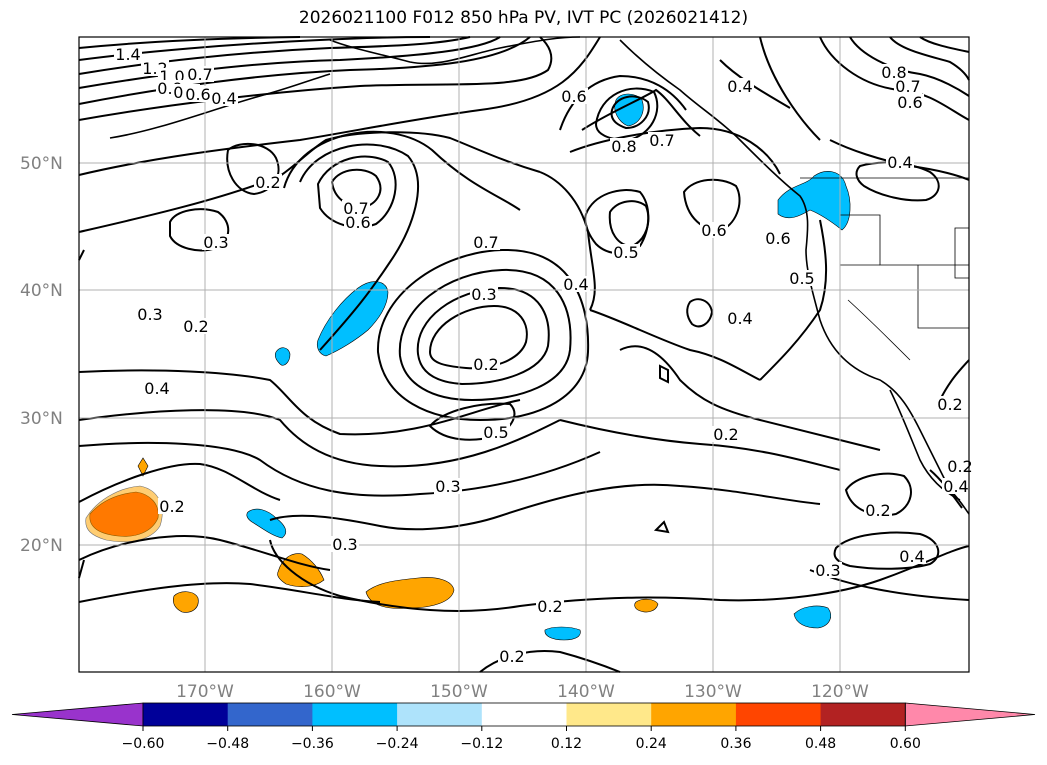 The image size is (1047, 765). I want to click on lat-label-20: 20°N, so click(41, 546).